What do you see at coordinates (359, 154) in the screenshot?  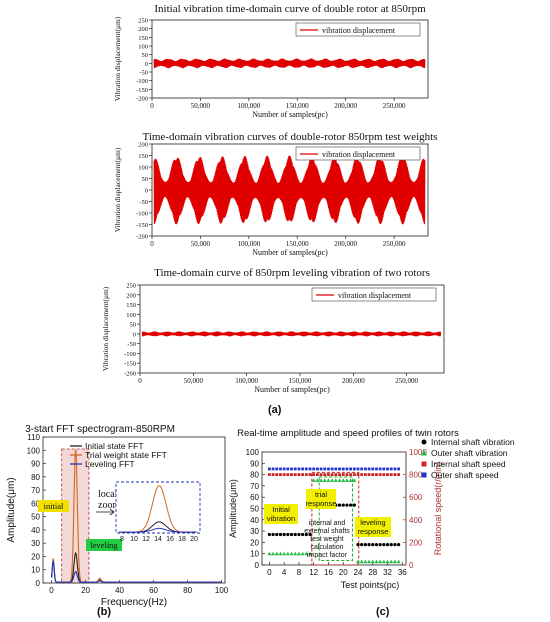 I see `legend-label: vibration displacement` at bounding box center [359, 154].